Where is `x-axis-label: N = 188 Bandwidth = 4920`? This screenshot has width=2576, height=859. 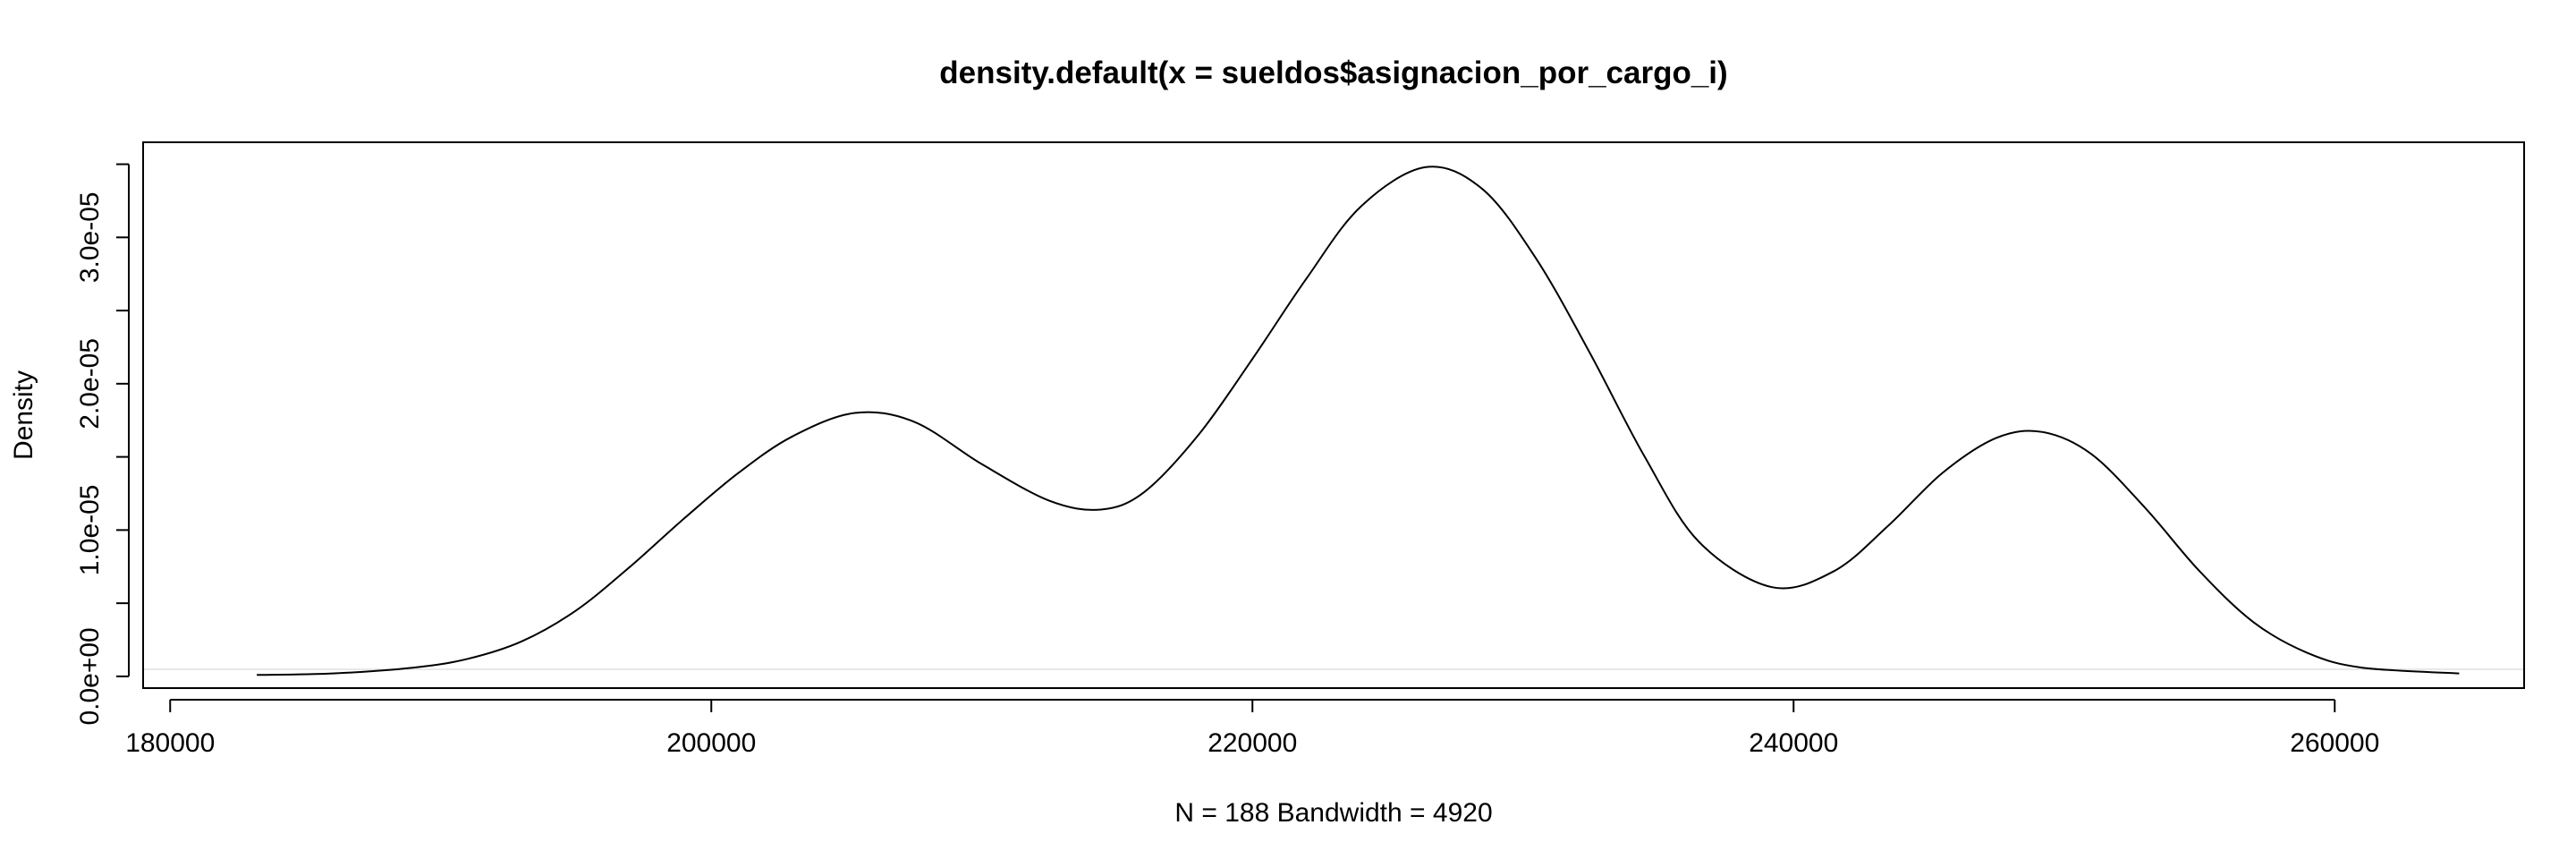 x-axis-label: N = 188 Bandwidth = 4920 is located at coordinates (1333, 813).